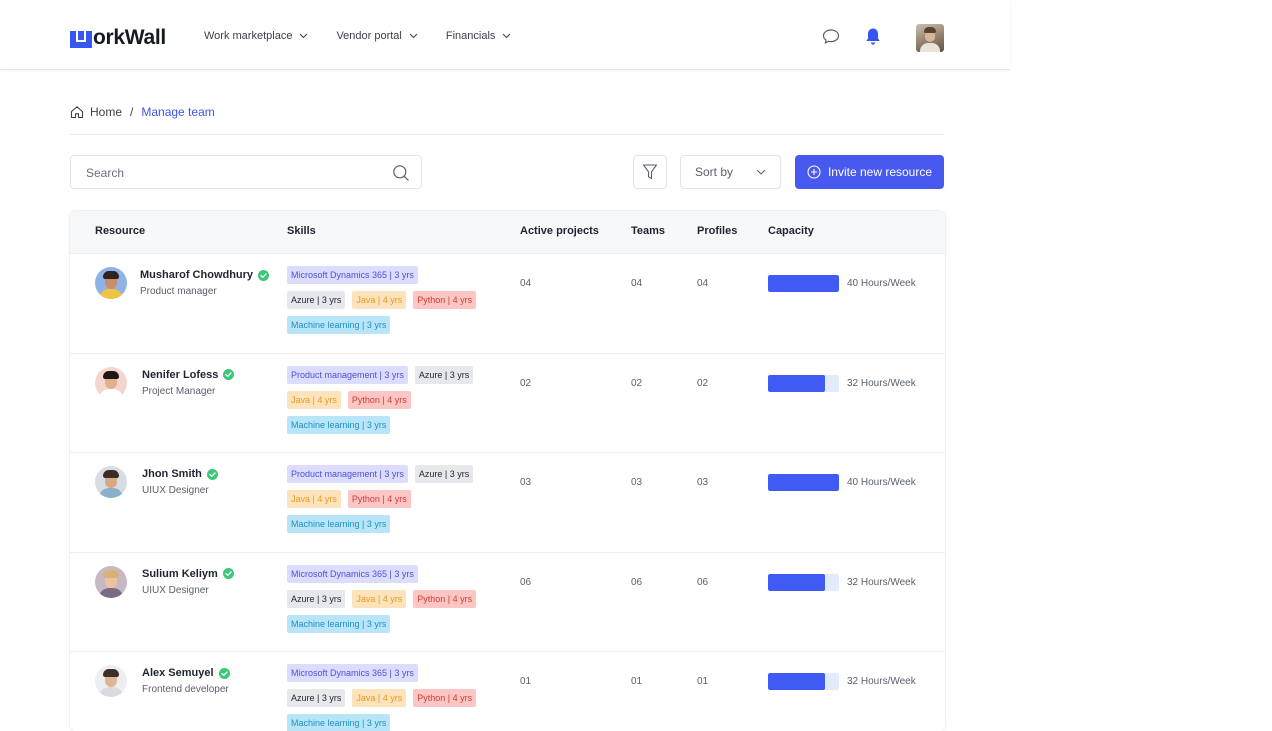 The height and width of the screenshot is (731, 1272). What do you see at coordinates (142, 112) in the screenshot?
I see `breadcrumb: Home / Manage team` at bounding box center [142, 112].